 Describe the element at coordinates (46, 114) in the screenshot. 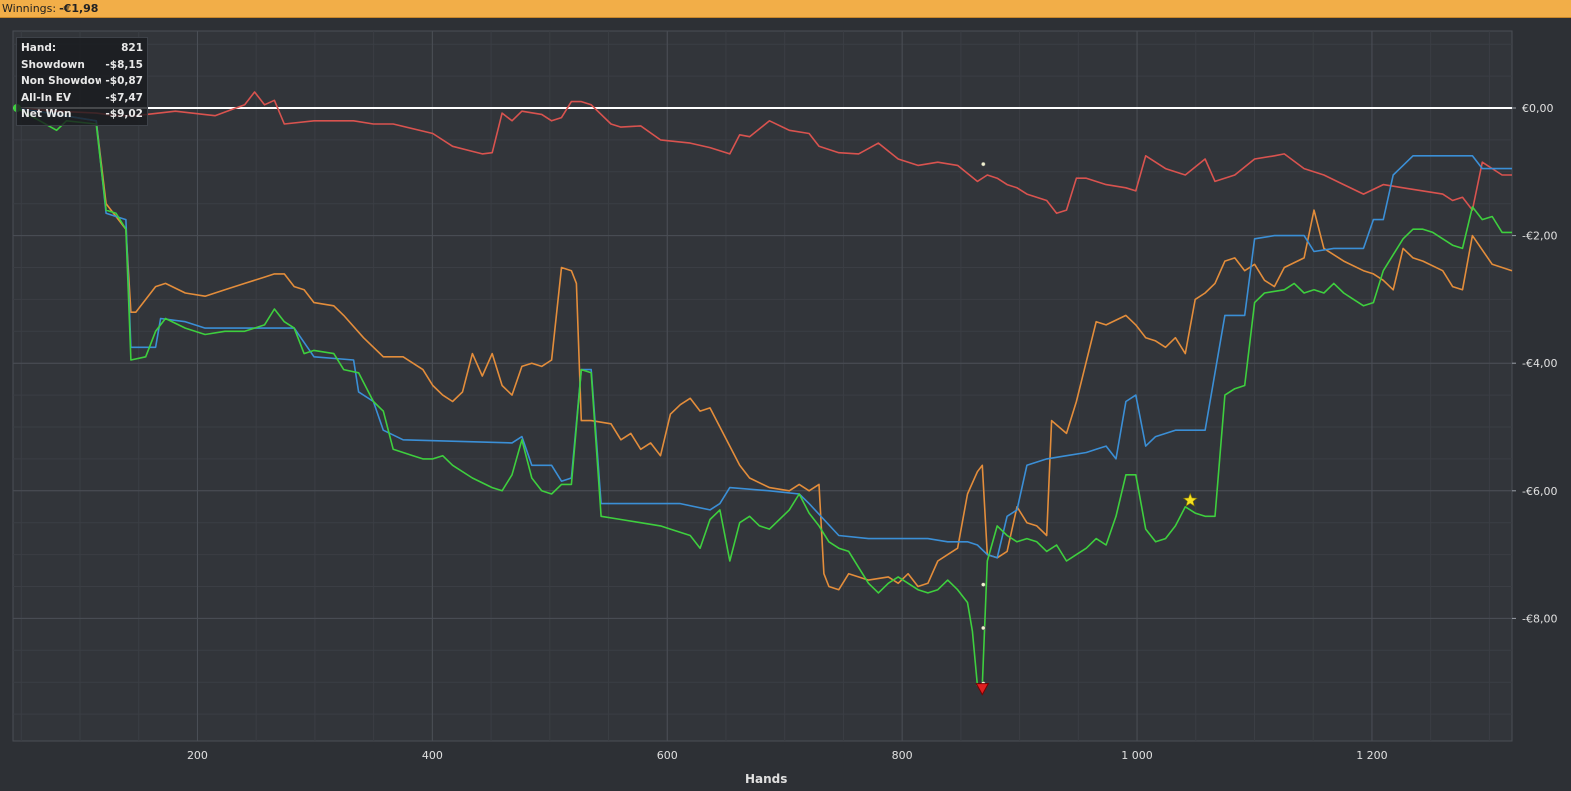

I see `tooltip-net-won-label: Net Won` at that location.